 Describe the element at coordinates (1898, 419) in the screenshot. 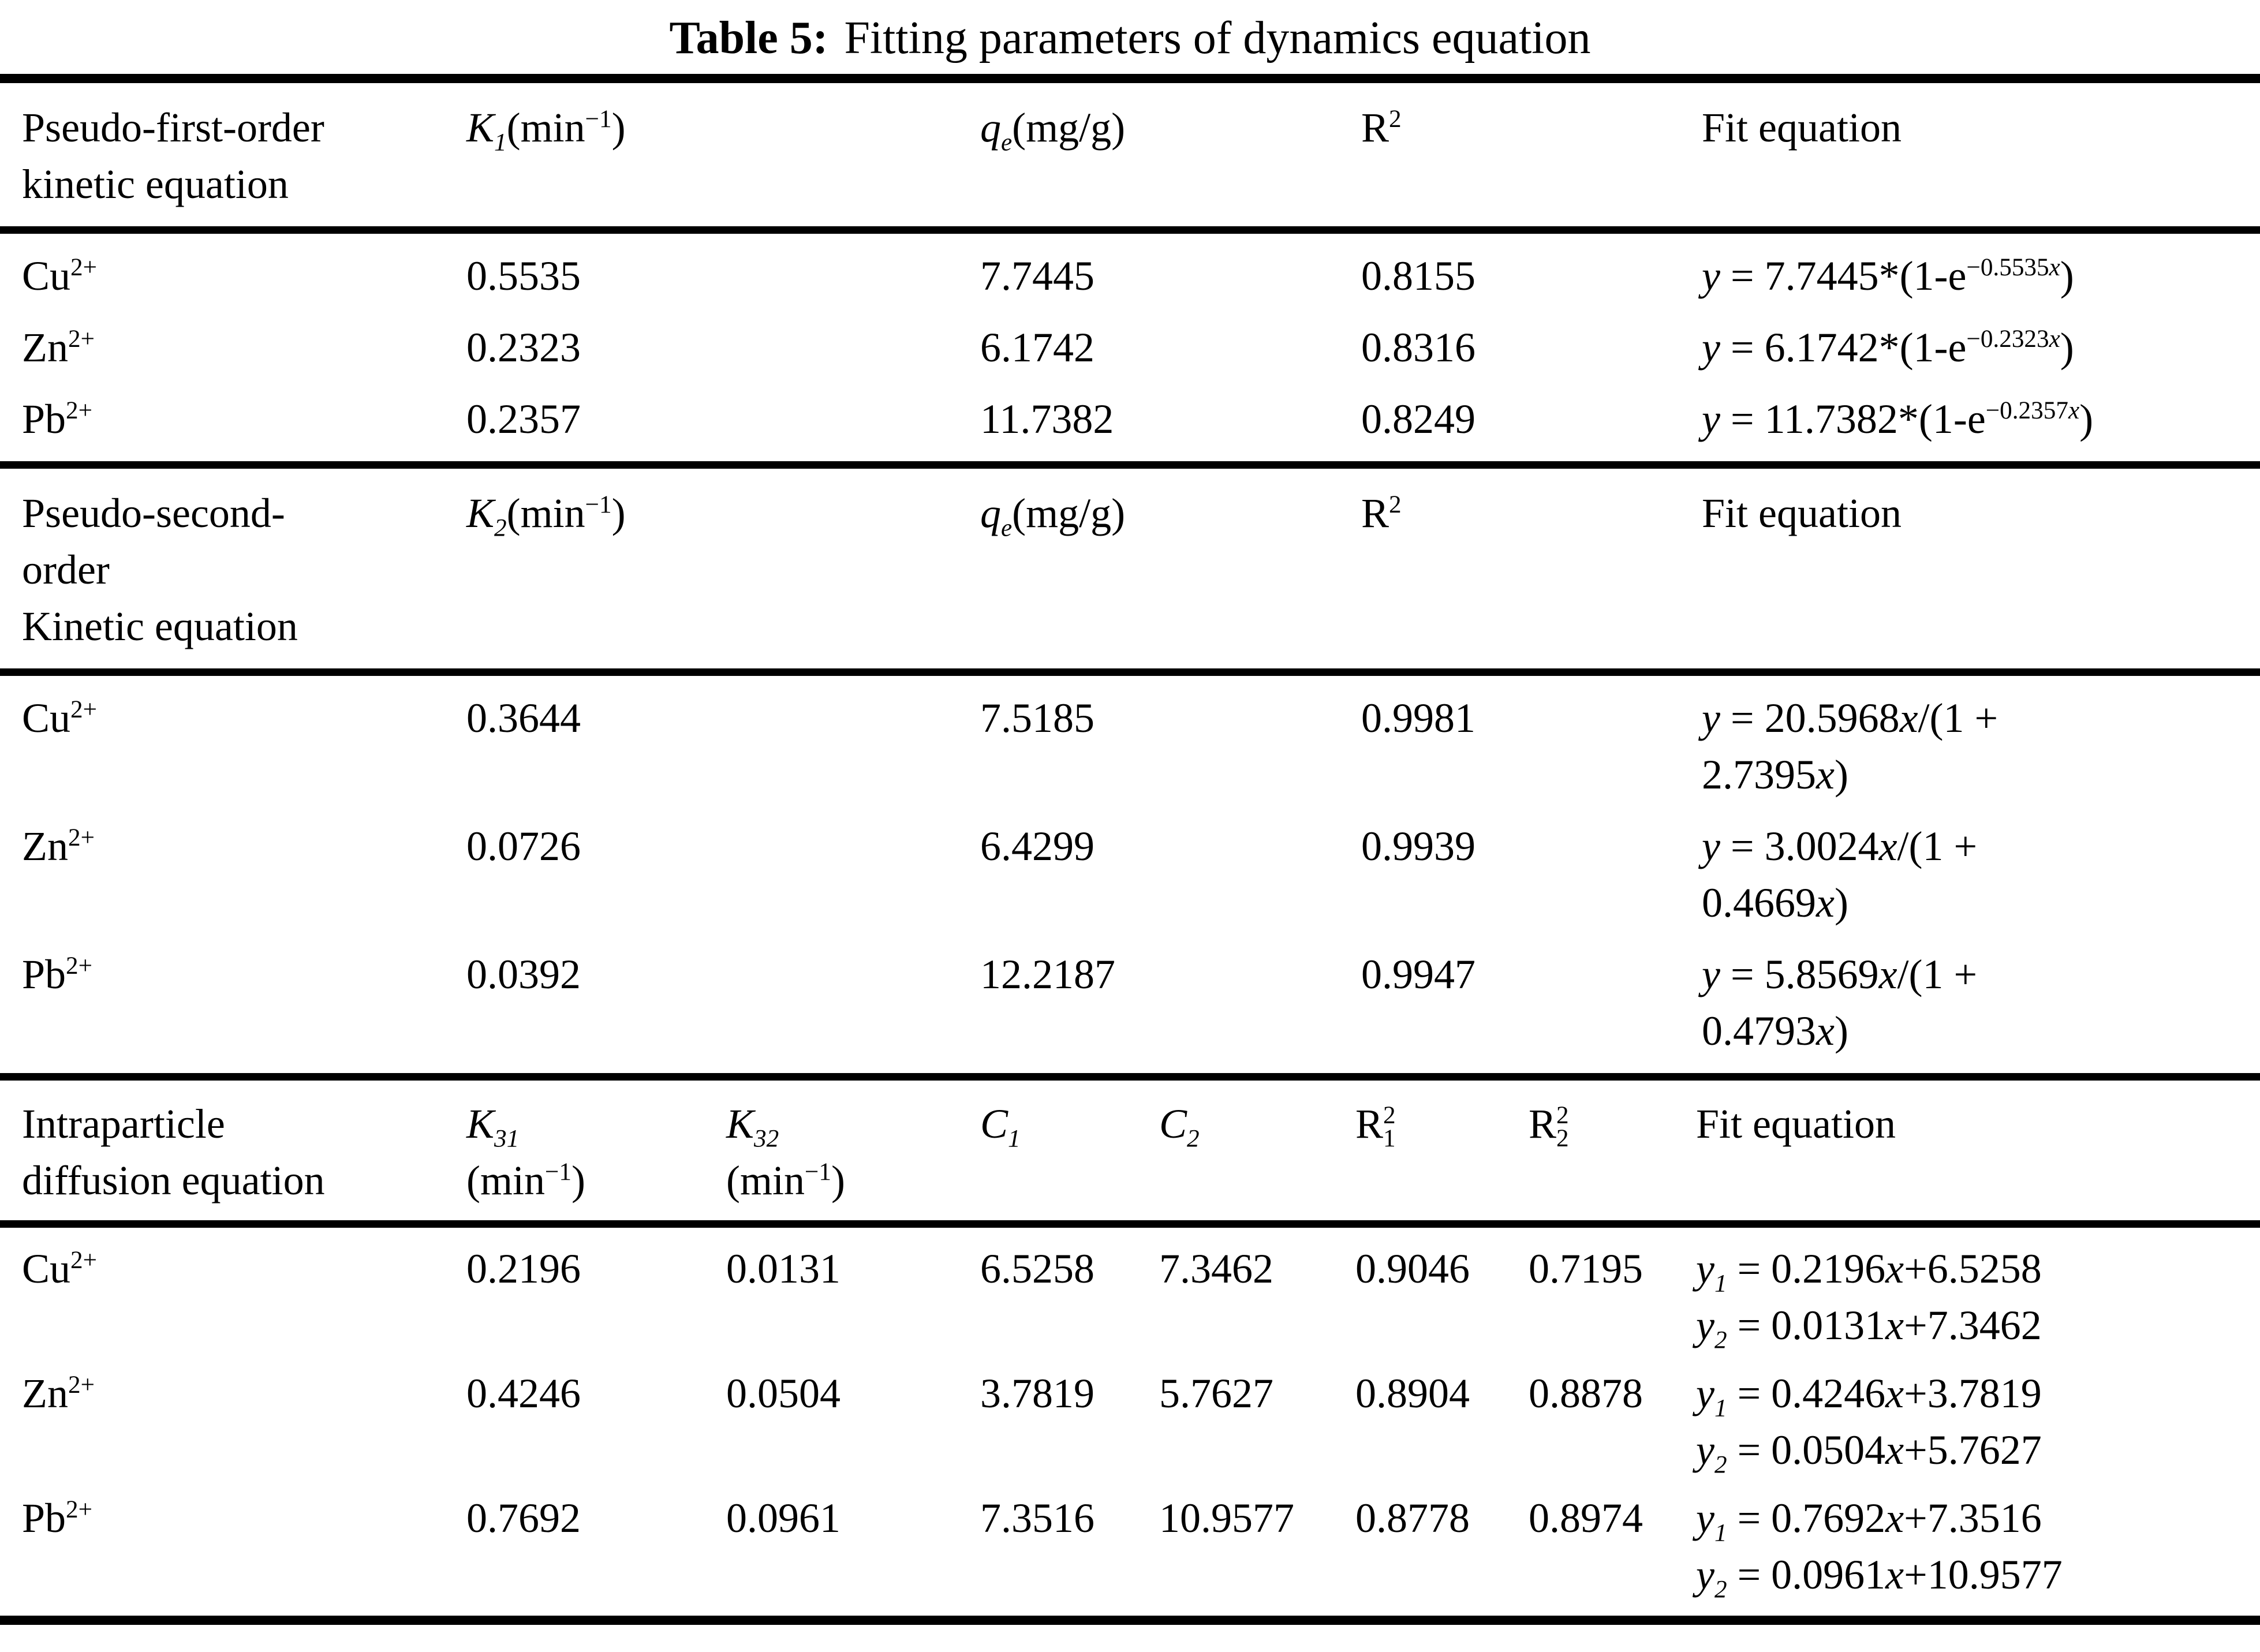

I see `fit-line-1: y = 11.7382*(1-e−0.2357x)` at that location.